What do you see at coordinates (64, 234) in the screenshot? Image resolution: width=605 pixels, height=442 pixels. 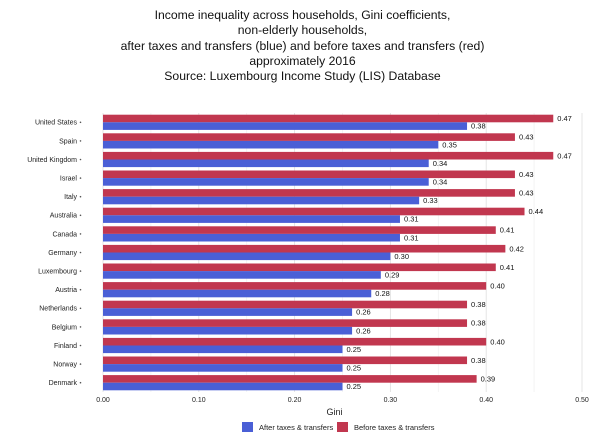 I see `category-label: Canada` at bounding box center [64, 234].